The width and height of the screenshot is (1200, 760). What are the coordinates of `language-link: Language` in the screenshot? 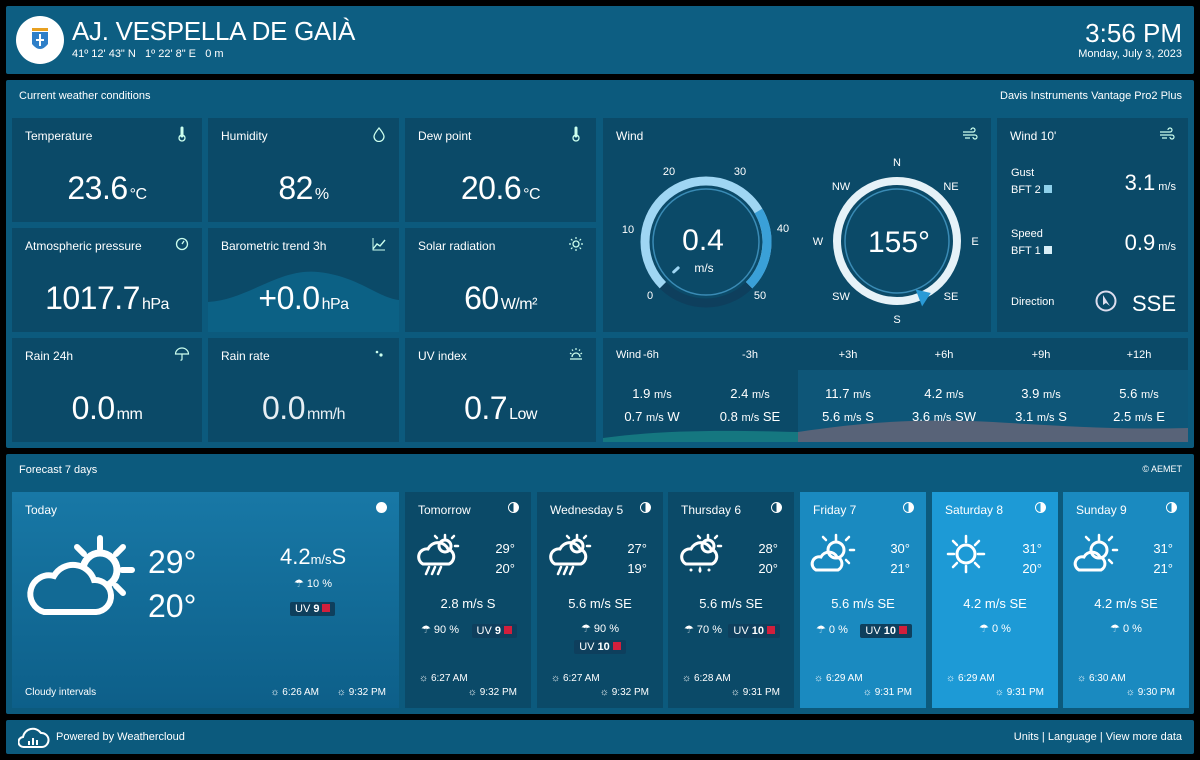 It's located at (1072, 737).